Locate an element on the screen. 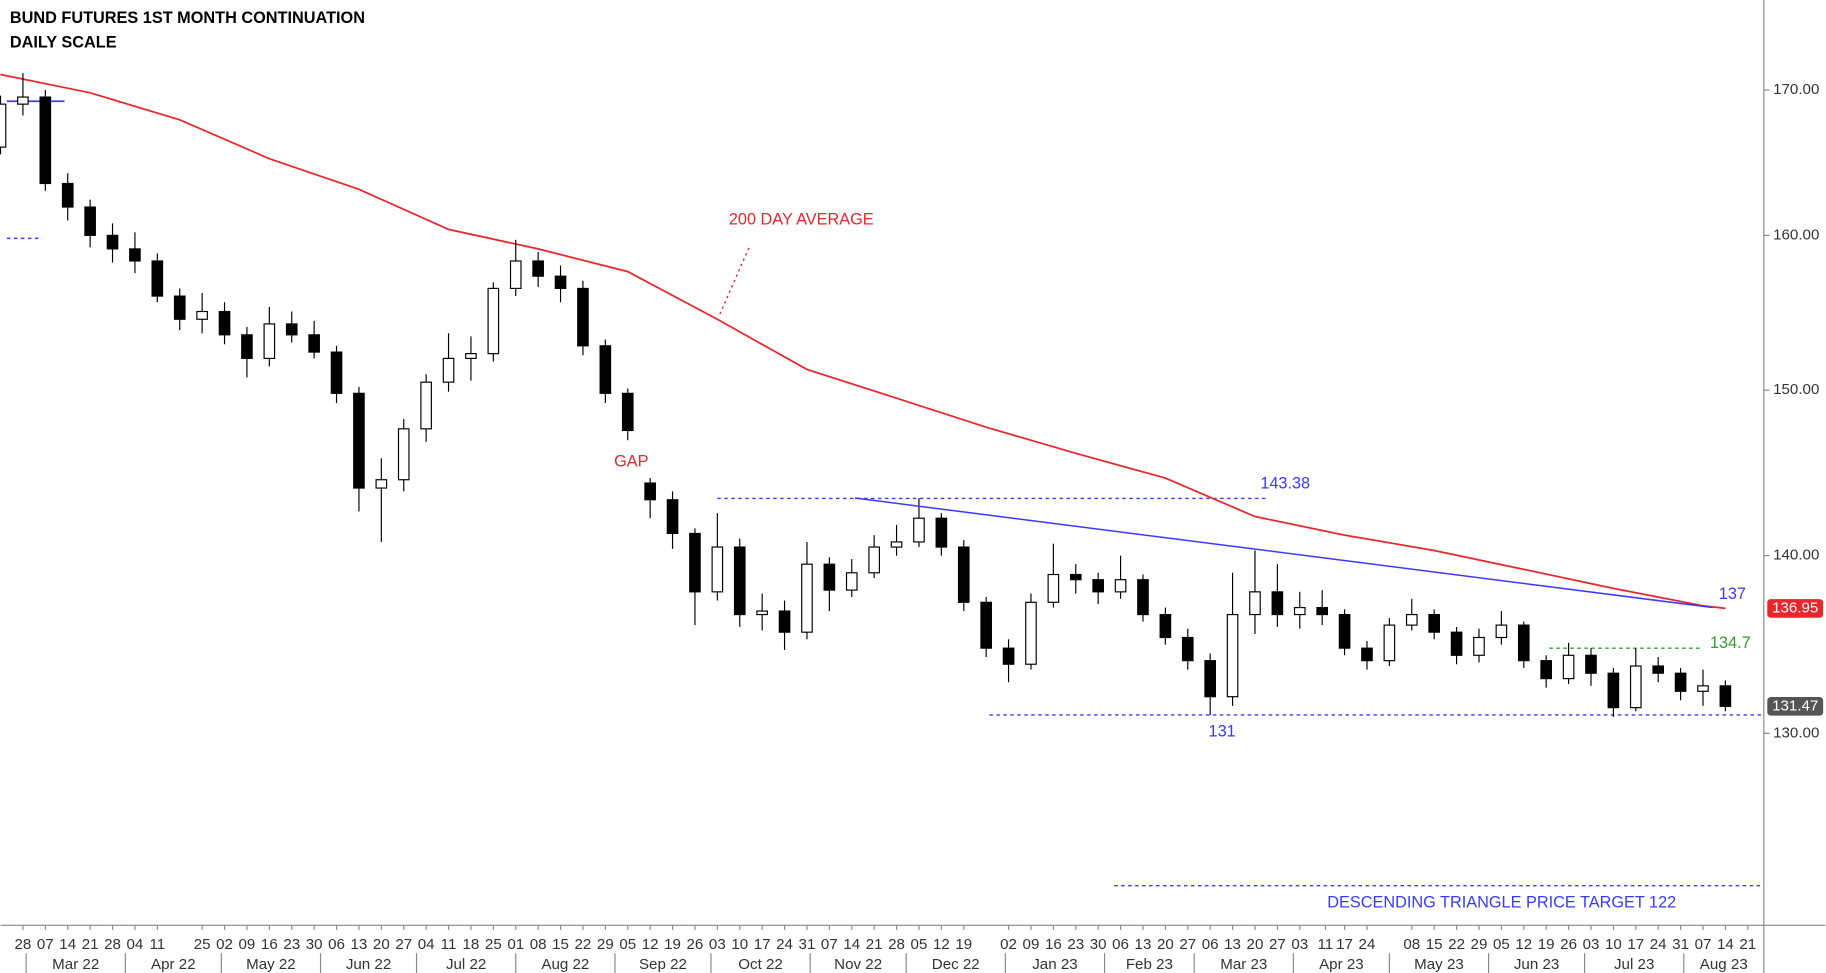 This screenshot has height=973, width=1826. x-tick-label: 18 is located at coordinates (471, 944).